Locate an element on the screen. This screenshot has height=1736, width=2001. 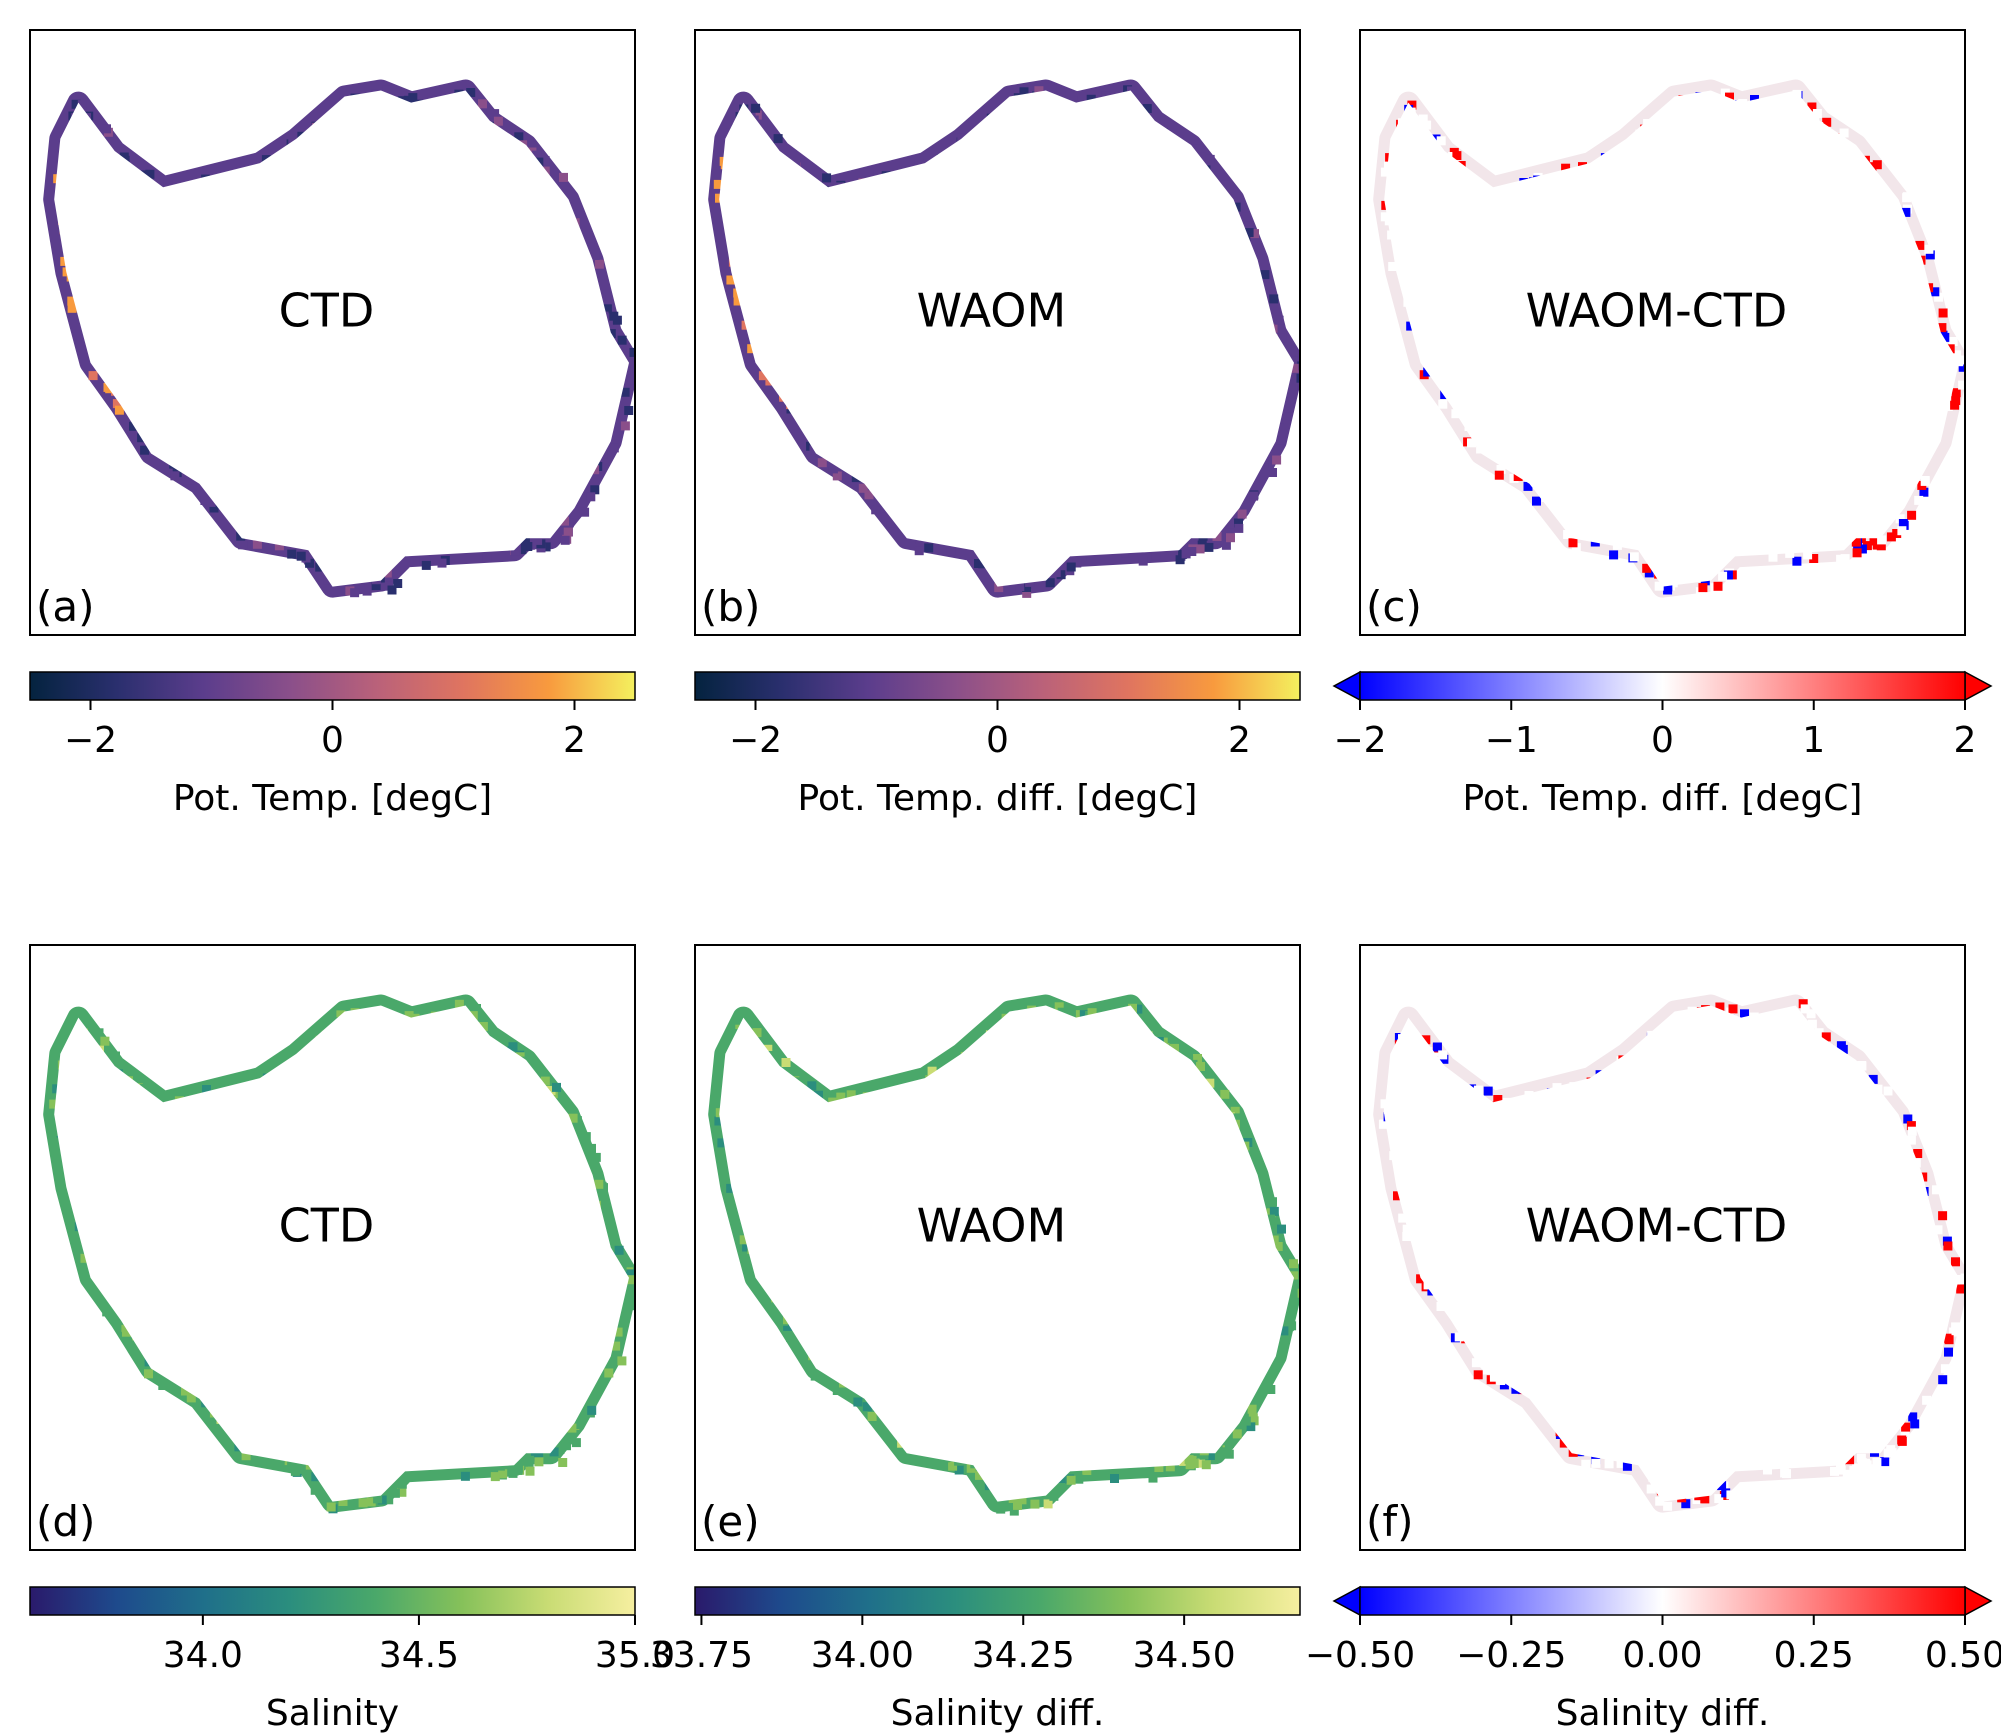
panel-title: WAOM is located at coordinates (992, 1225).